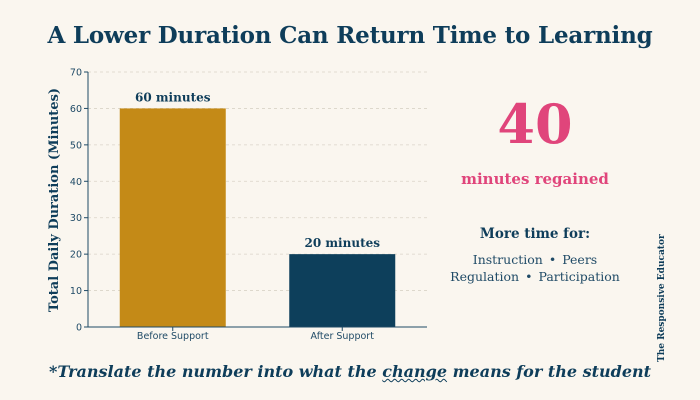  What do you see at coordinates (76, 145) in the screenshot?
I see `y-tick-label: 50` at bounding box center [76, 145].